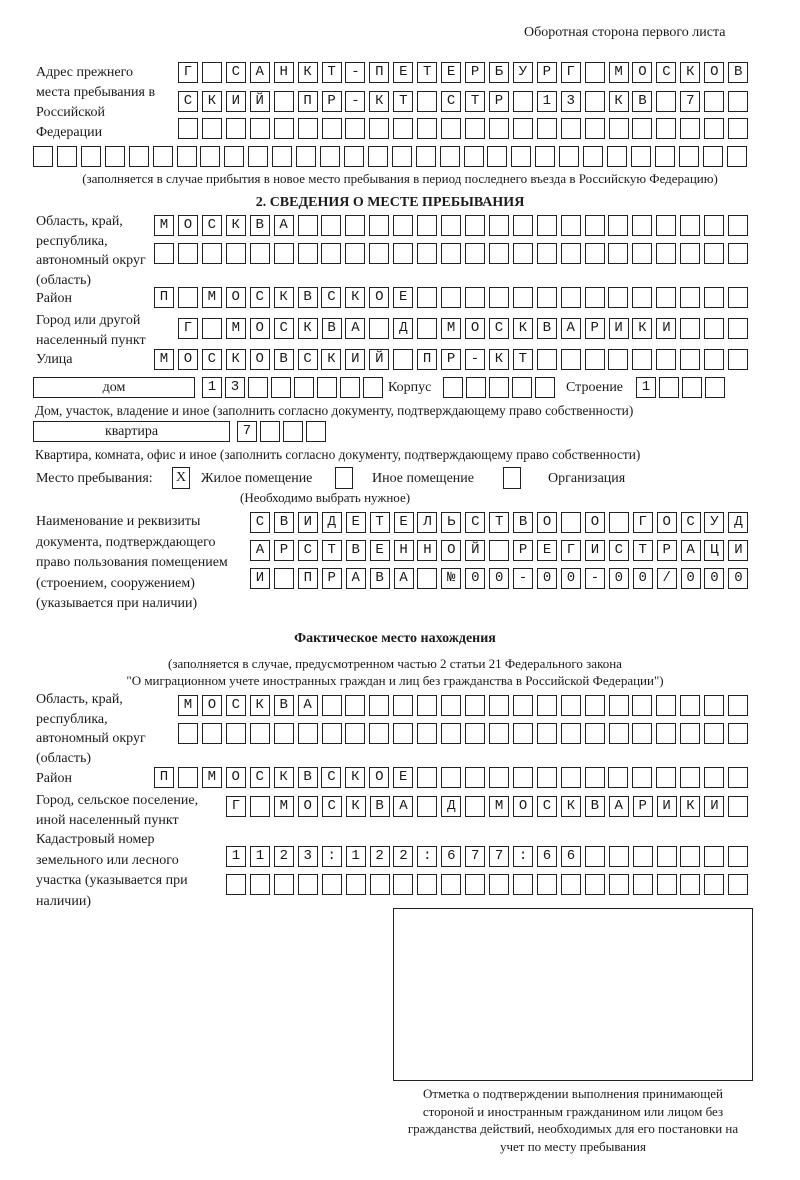 The height and width of the screenshot is (1180, 800). Describe the element at coordinates (465, 101) in the screenshot. I see `prev-address-row-2: СКИЙ ПР-КТ СТР 13 КВ 7` at that location.